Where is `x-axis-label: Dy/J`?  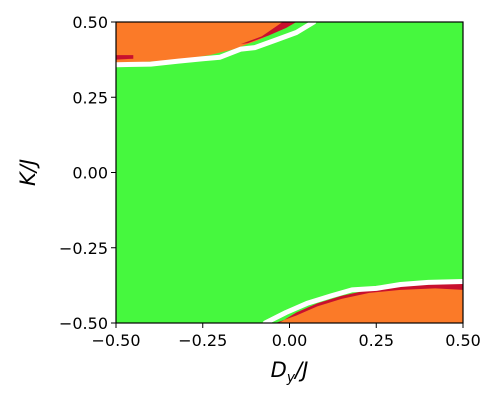 x-axis-label: Dy/J is located at coordinates (290, 372).